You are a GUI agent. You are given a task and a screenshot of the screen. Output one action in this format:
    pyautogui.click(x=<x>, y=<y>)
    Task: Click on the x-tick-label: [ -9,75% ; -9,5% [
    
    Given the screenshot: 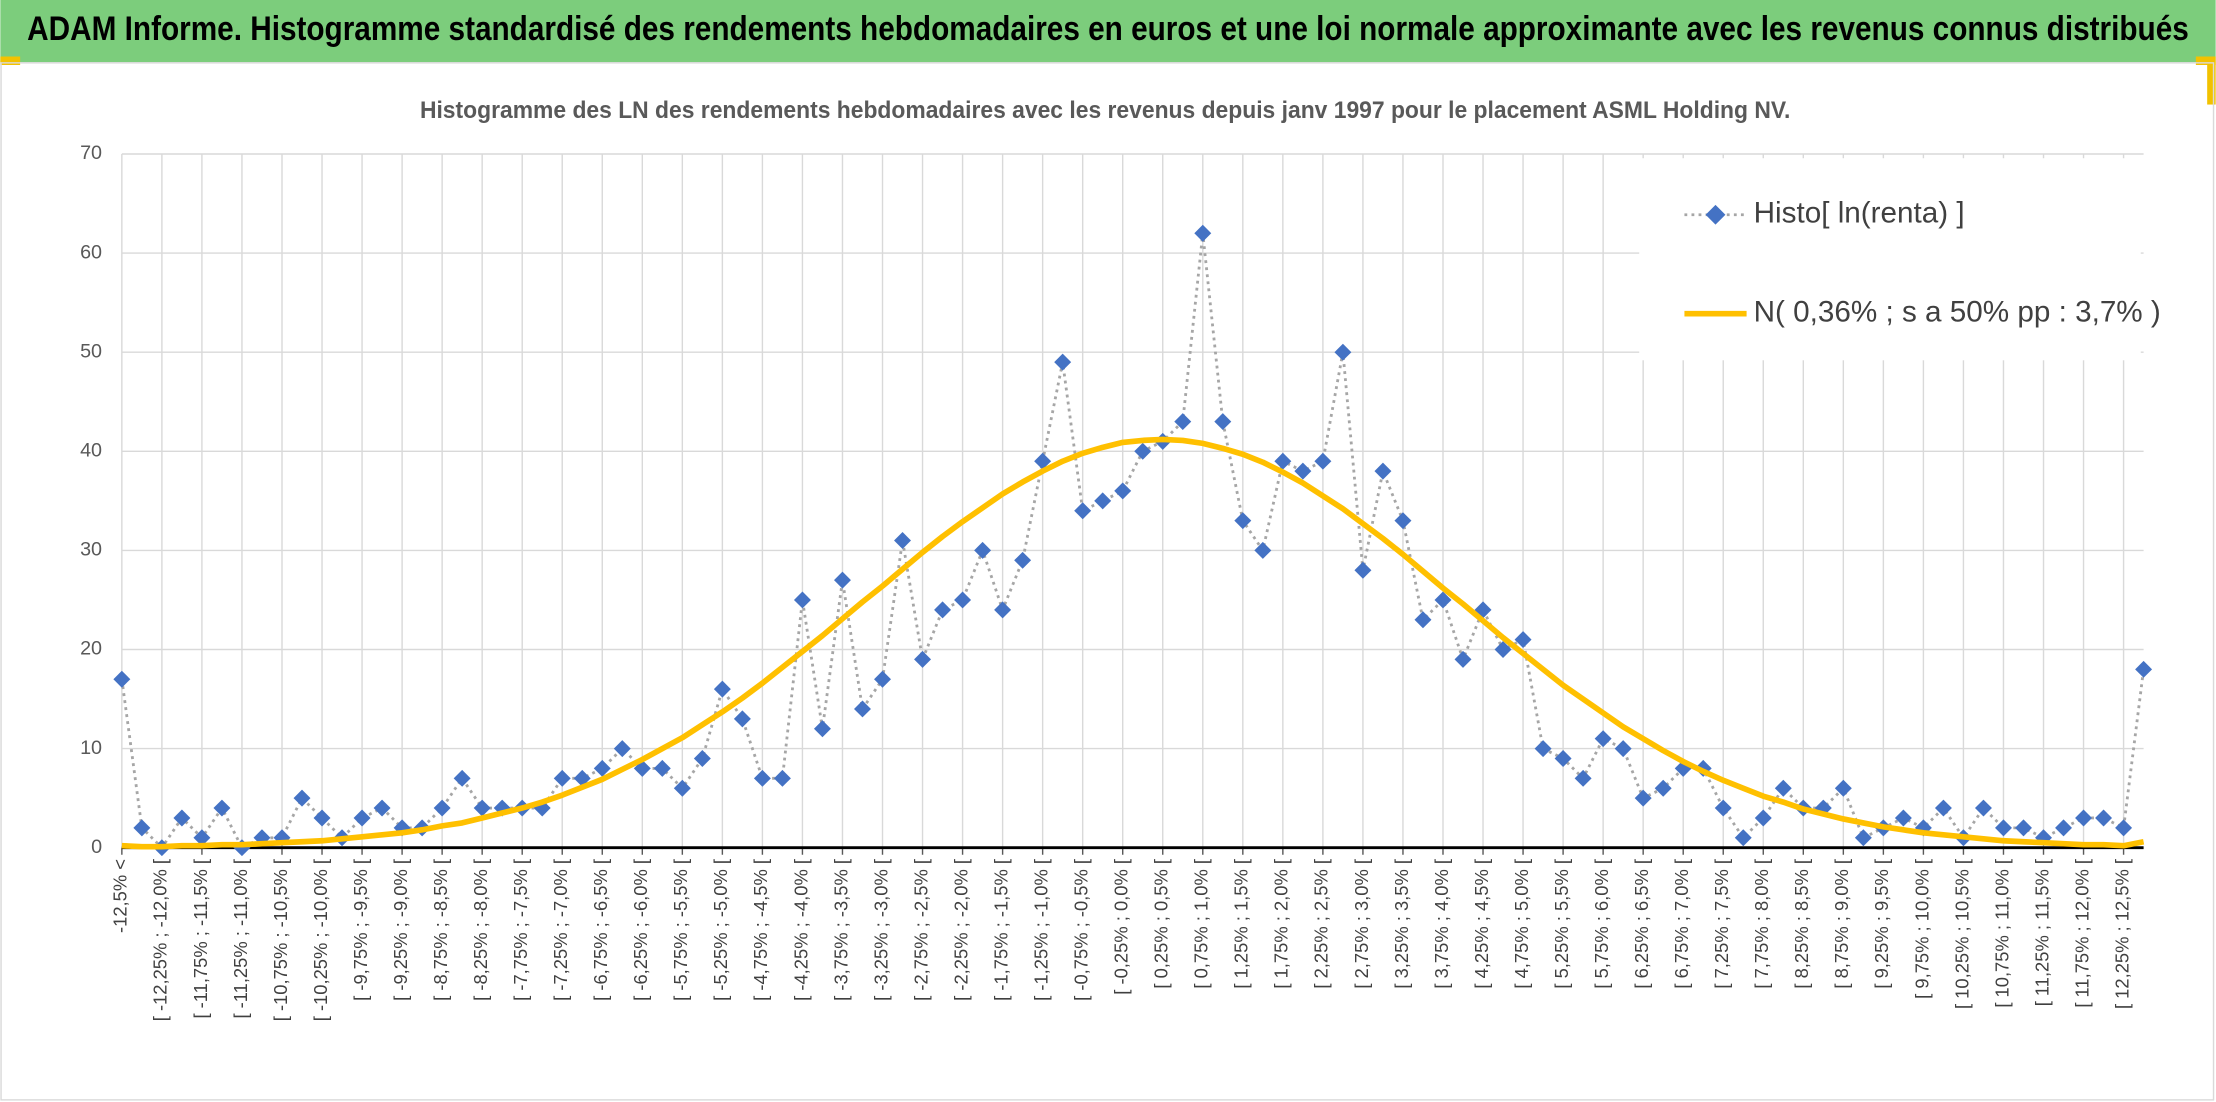 What is the action you would take?
    pyautogui.click(x=360, y=930)
    